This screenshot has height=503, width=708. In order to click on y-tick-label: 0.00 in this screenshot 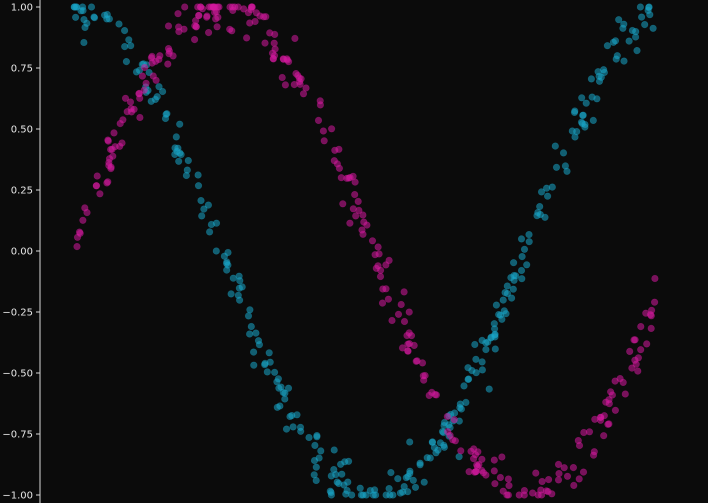, I will do `click(22, 252)`.